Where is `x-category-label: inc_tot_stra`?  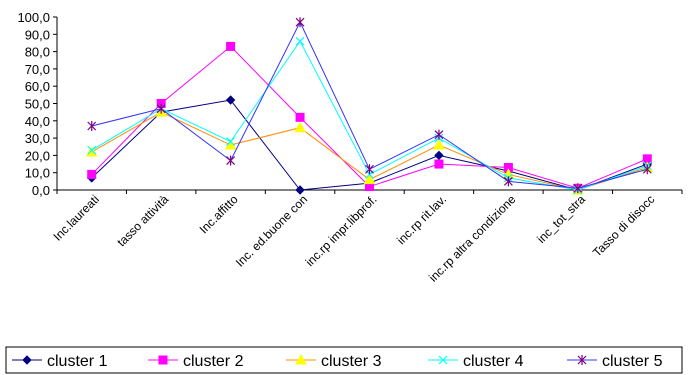 x-category-label: inc_tot_stra is located at coordinates (561, 219).